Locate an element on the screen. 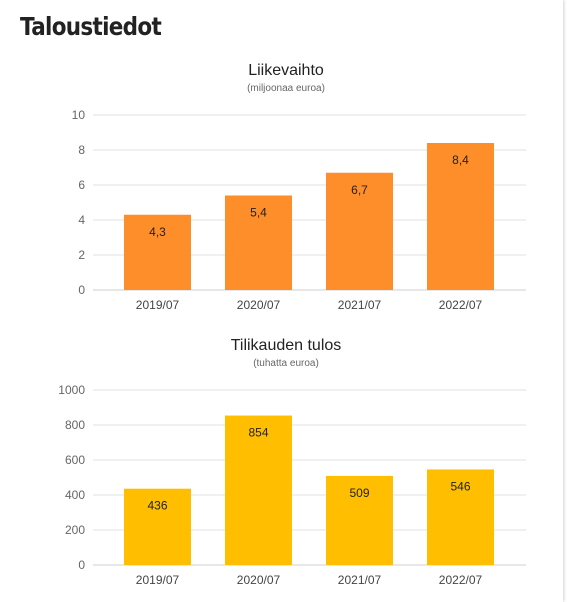  bar-value-label: 854 is located at coordinates (258, 433).